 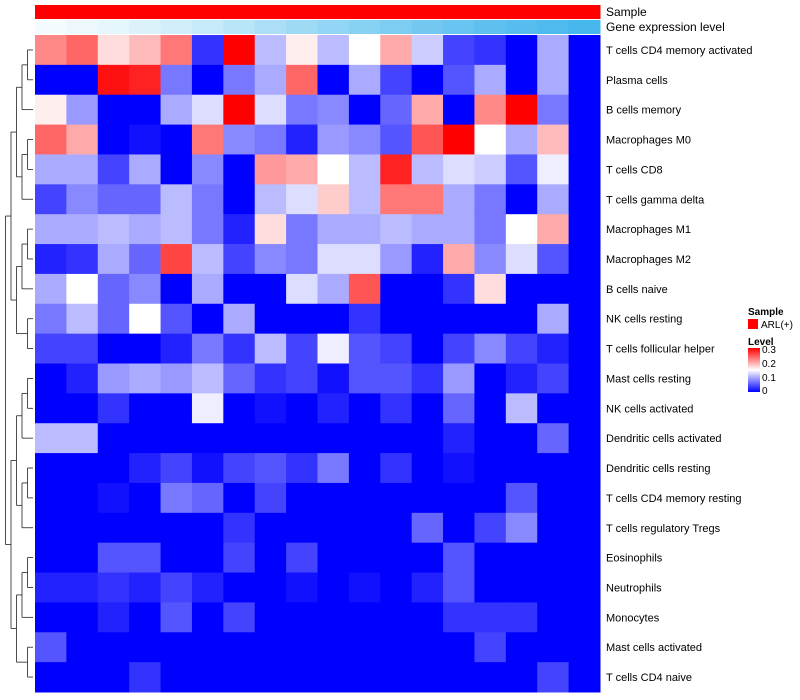 I want to click on row-label: Dendritic cells activated, so click(x=664, y=439).